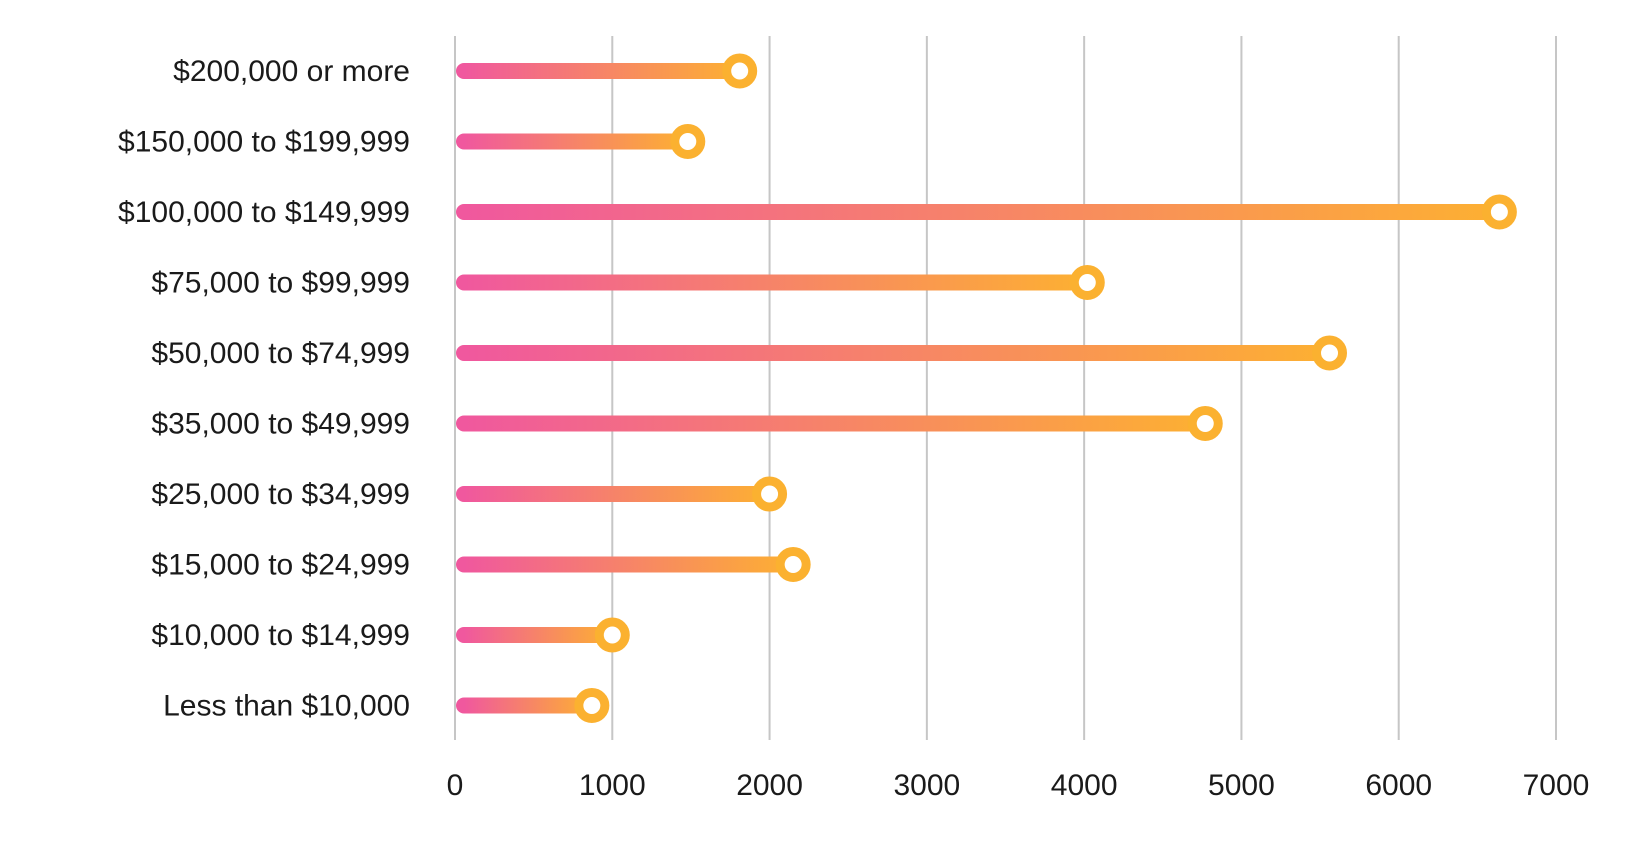 This screenshot has height=842, width=1646. What do you see at coordinates (291, 71) in the screenshot?
I see `category-label: $200,000 or more` at bounding box center [291, 71].